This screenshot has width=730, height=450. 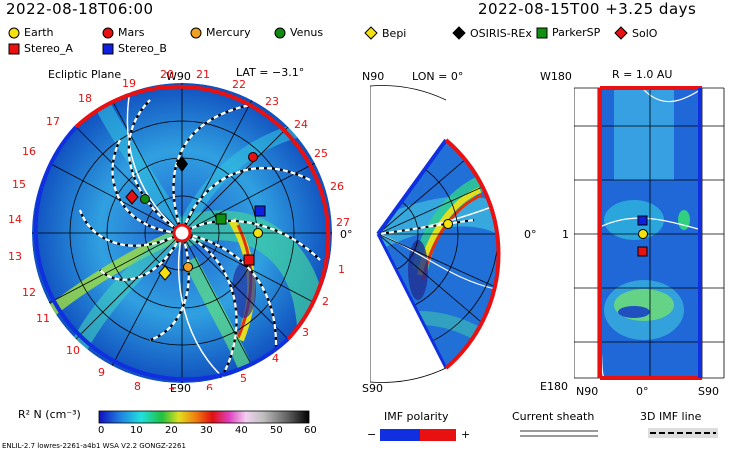 What do you see at coordinates (565, 234) in the screenshot?
I see `shell-mid-label: 1` at bounding box center [565, 234].